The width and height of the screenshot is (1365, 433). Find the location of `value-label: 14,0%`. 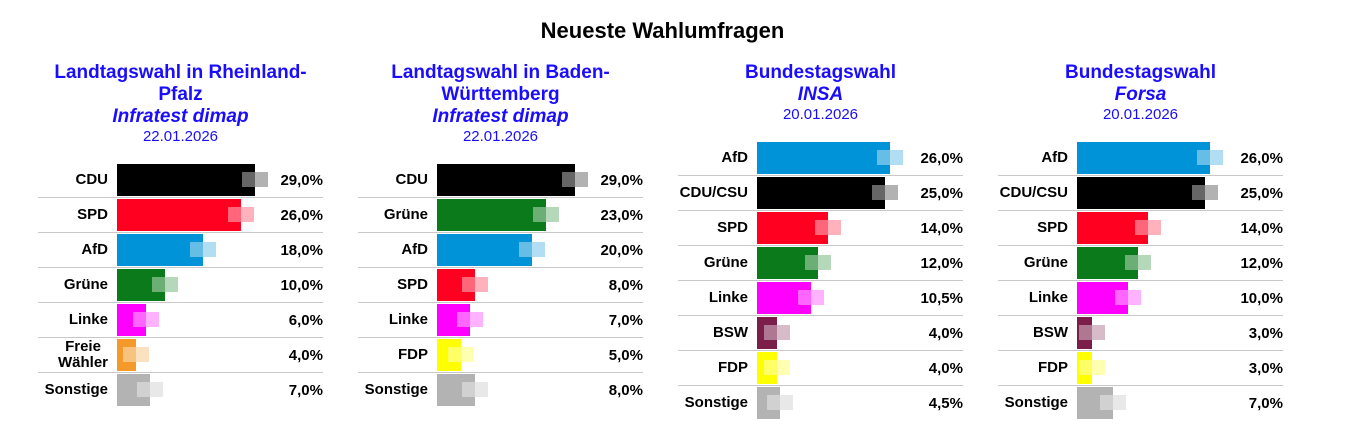

value-label: 14,0% is located at coordinates (1261, 228).